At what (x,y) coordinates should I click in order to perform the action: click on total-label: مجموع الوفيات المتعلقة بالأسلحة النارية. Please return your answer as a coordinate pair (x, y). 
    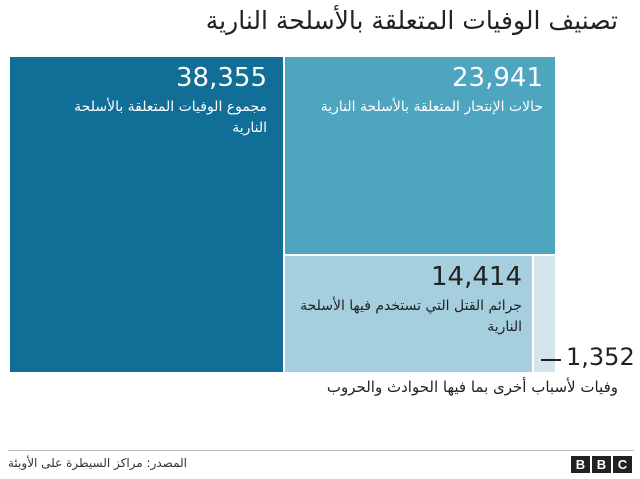
    Looking at the image, I should click on (170, 117).